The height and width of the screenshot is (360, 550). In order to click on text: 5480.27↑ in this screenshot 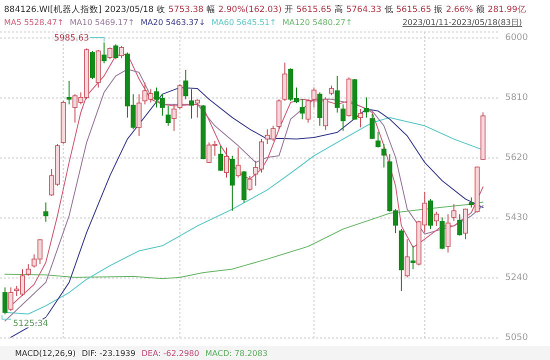, I will do `click(332, 22)`.